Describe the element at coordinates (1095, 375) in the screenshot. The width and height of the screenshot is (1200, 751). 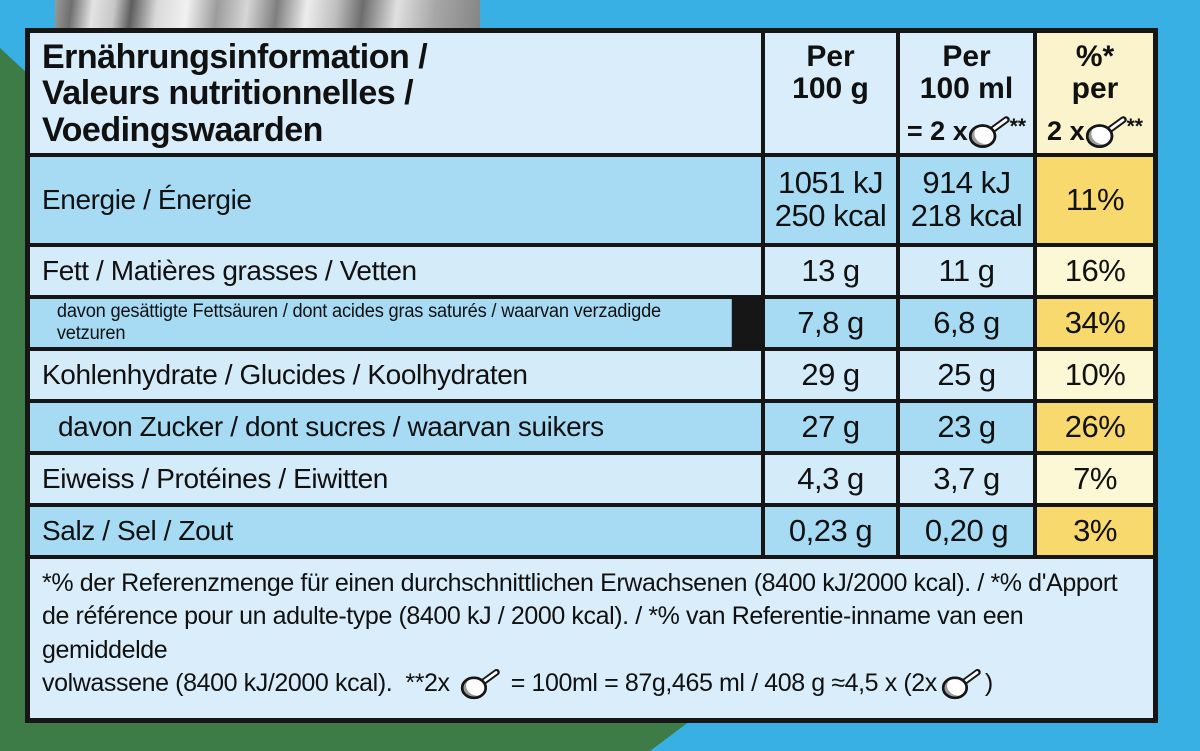
I see `kohlenhydrate-percent: 10%` at that location.